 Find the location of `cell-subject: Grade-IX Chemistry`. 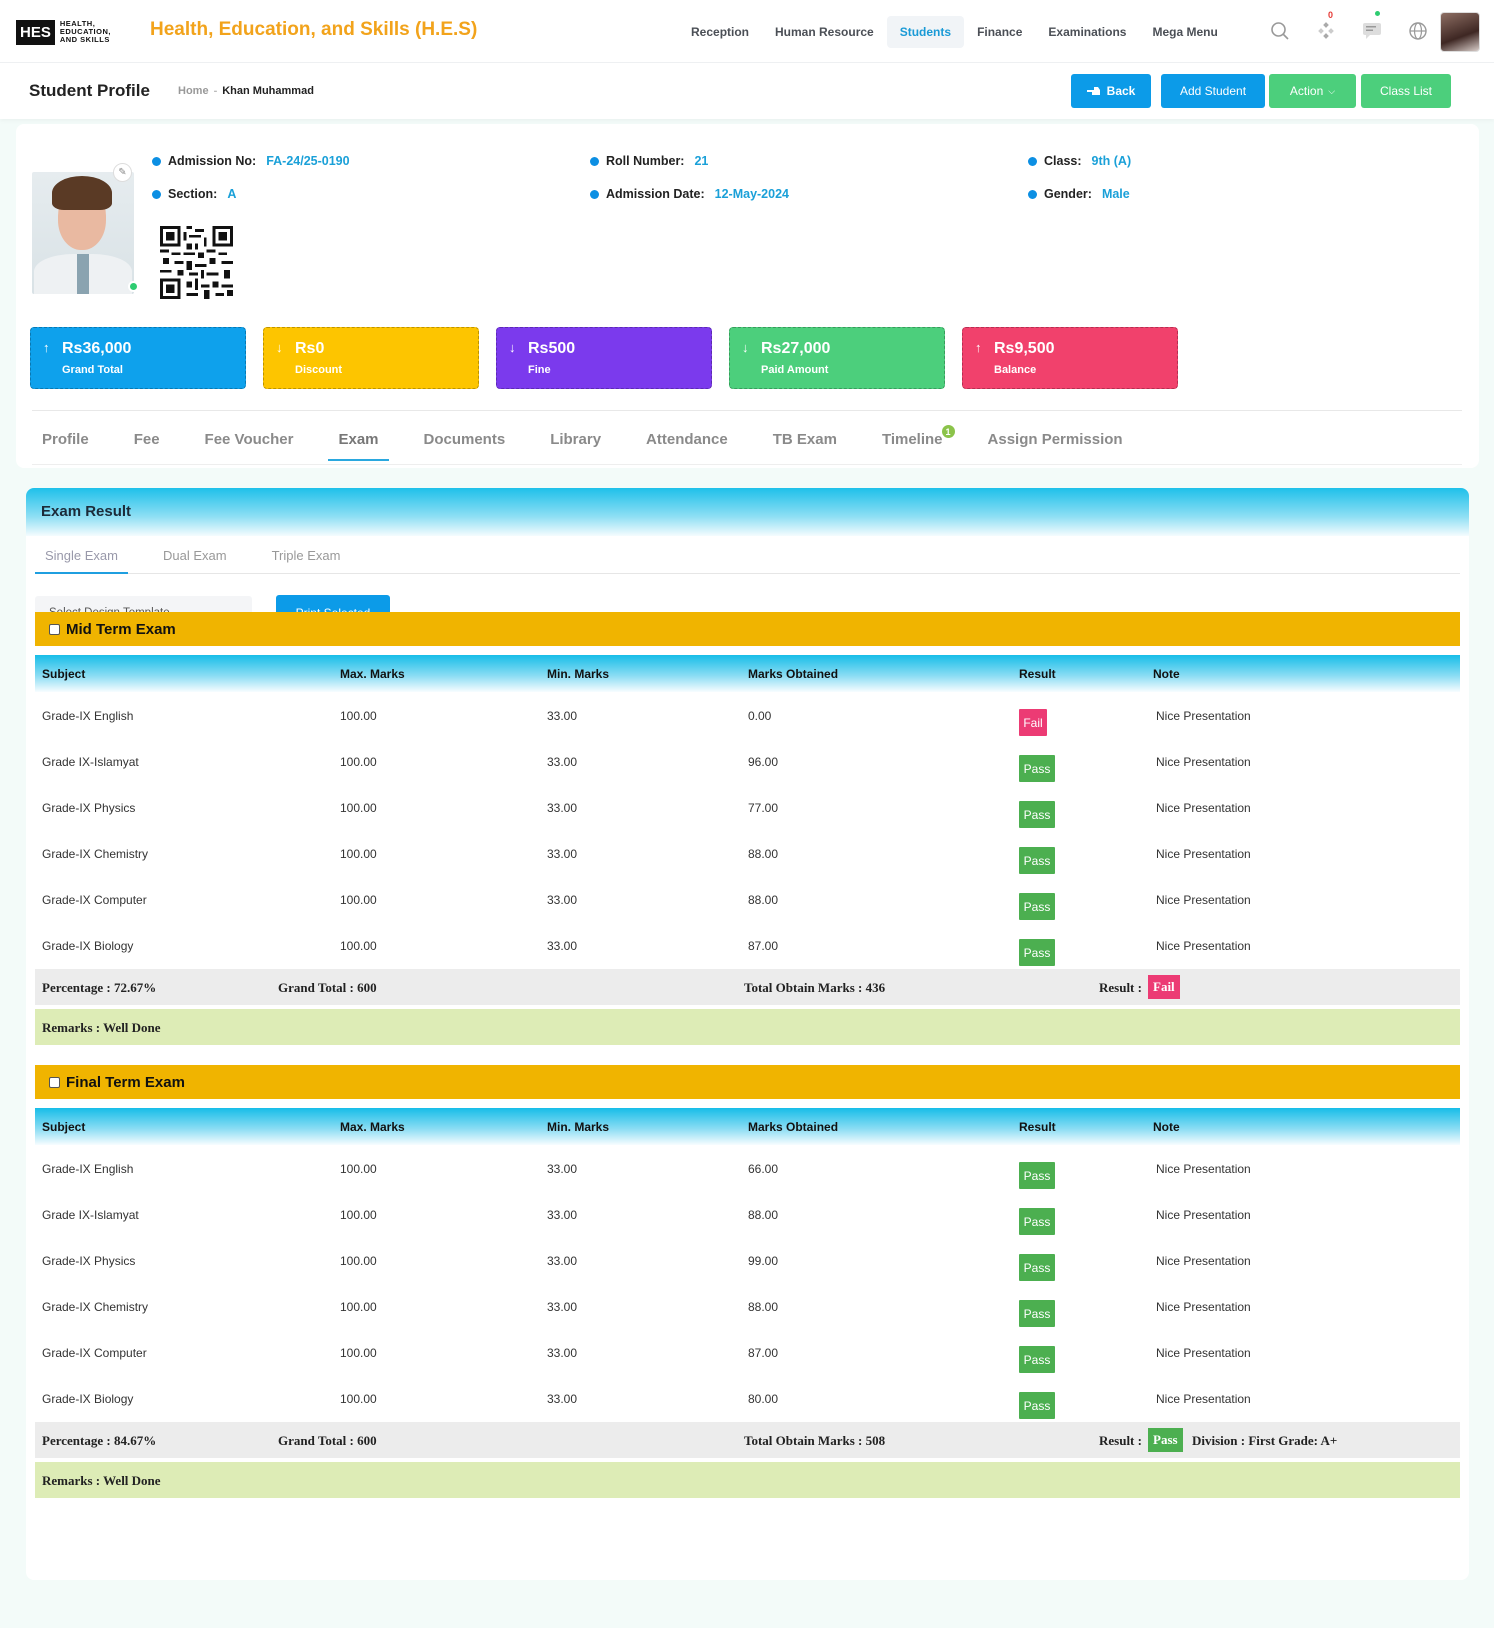

cell-subject: Grade-IX Chemistry is located at coordinates (95, 1307).